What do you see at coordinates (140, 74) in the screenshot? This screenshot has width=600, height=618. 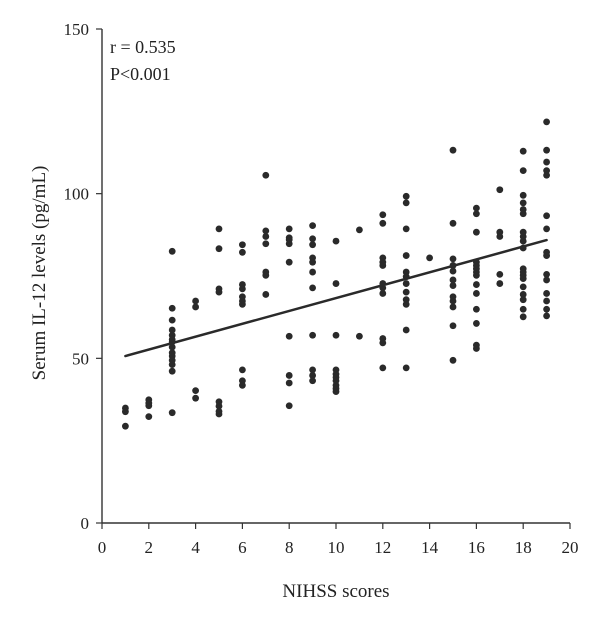 I see `p-value-annotation: P<0.001` at bounding box center [140, 74].